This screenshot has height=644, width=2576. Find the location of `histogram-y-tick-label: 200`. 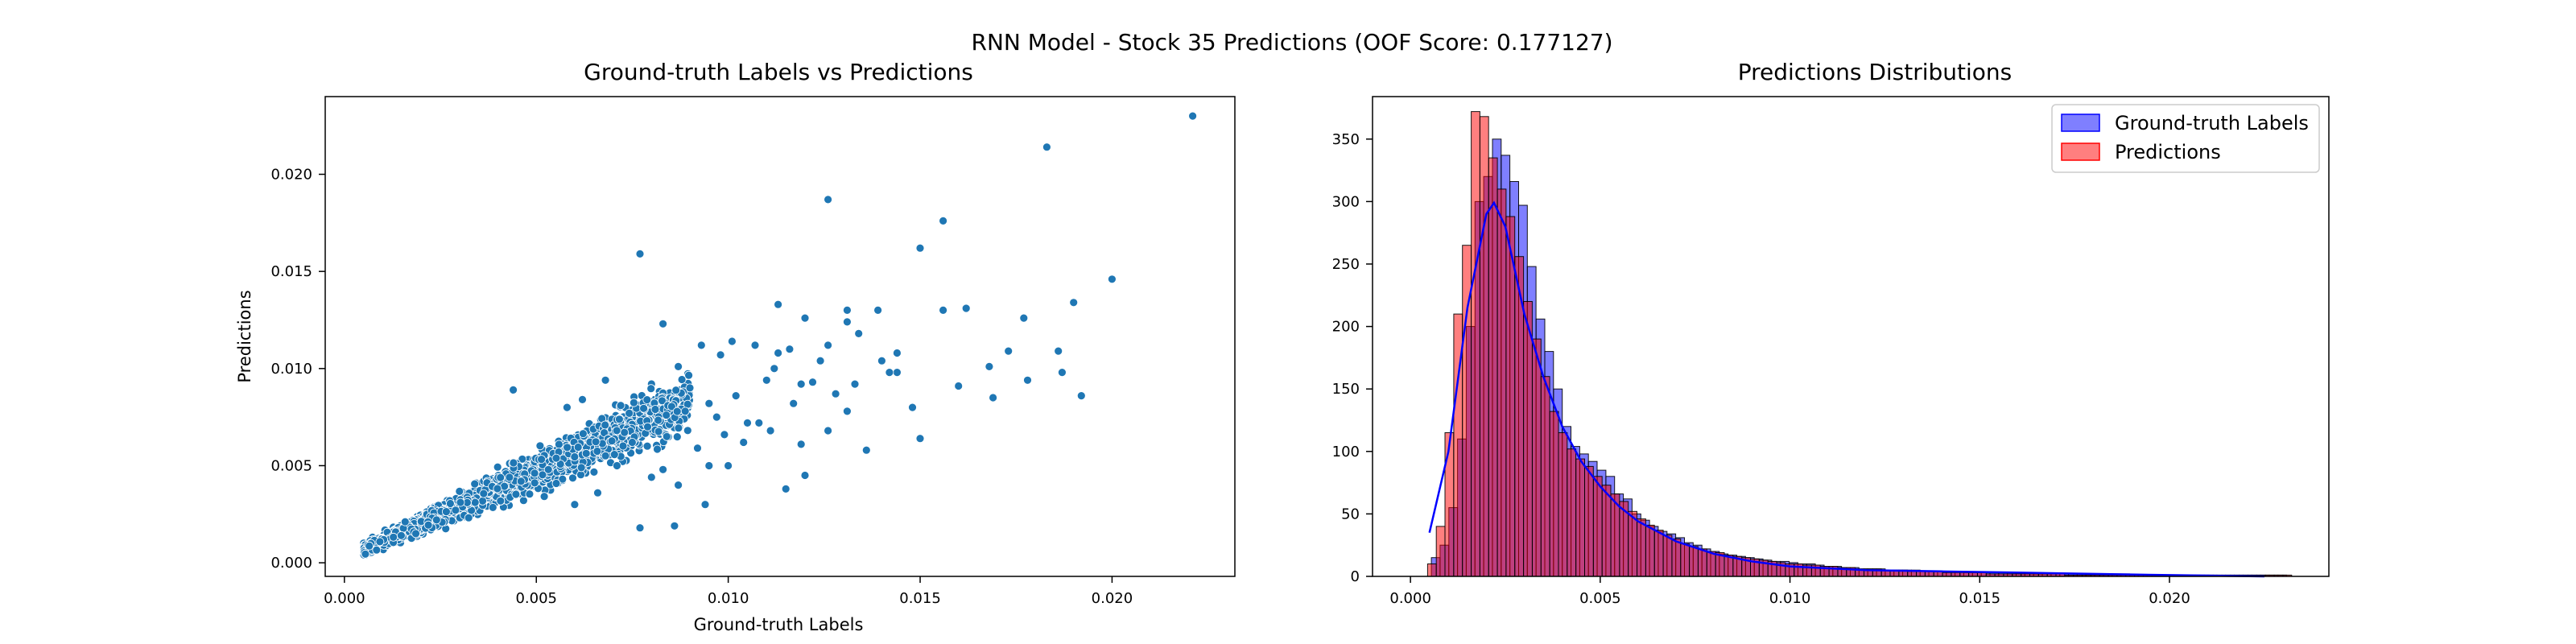

histogram-y-tick-label: 200 is located at coordinates (1346, 327).